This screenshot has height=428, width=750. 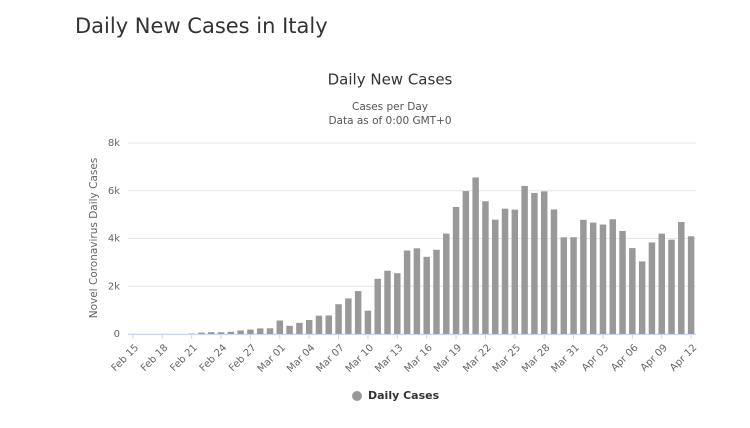 I want to click on y-axis-label: Novel Coronavirus Daily Cases, so click(x=94, y=238).